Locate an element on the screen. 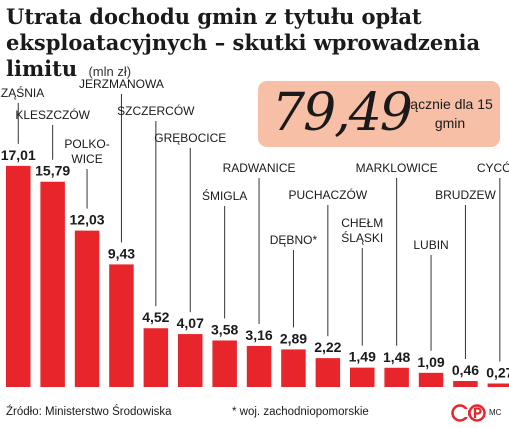 Image resolution: width=509 pixels, height=428 pixels. value-label-6: 4,07 is located at coordinates (190, 323).